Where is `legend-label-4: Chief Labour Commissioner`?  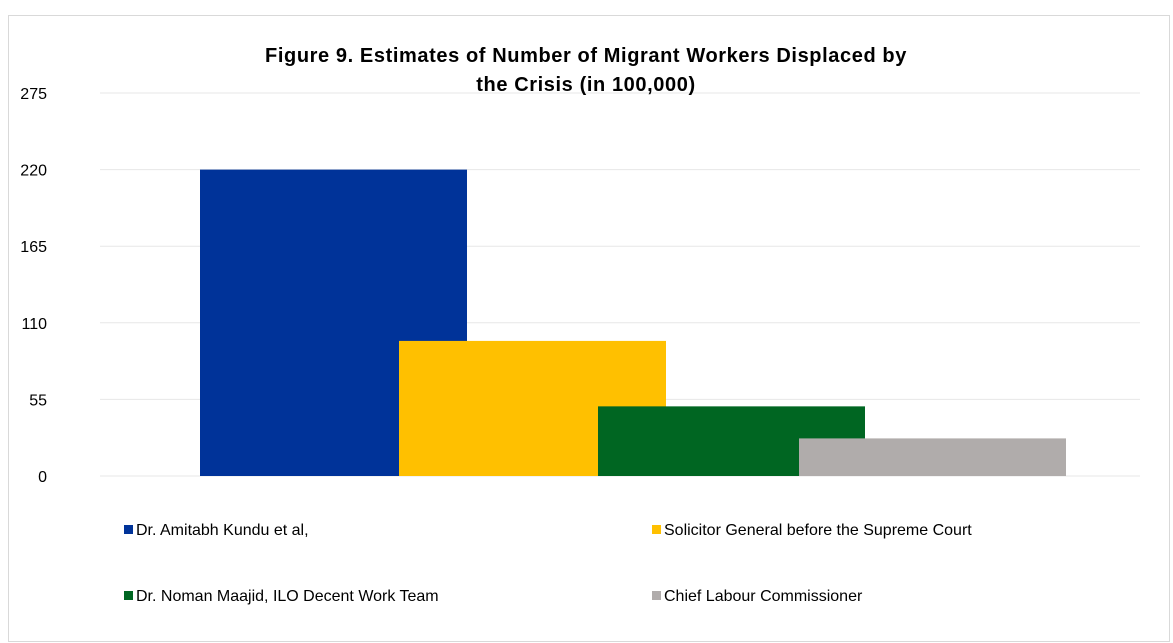 legend-label-4: Chief Labour Commissioner is located at coordinates (763, 596).